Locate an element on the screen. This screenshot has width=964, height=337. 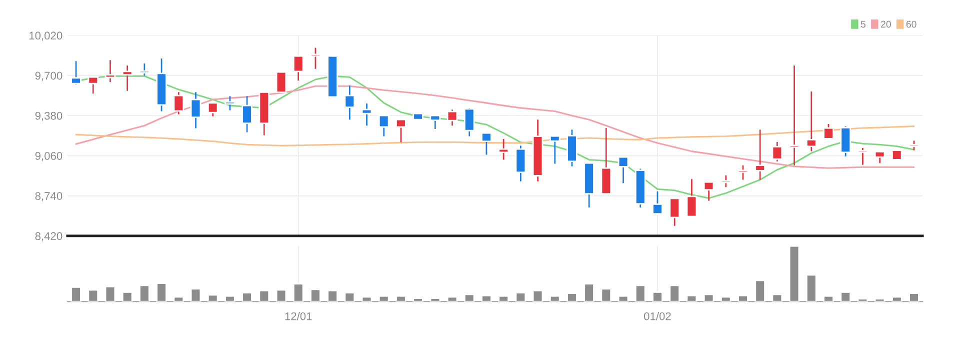
legend-label: 60 is located at coordinates (911, 24).